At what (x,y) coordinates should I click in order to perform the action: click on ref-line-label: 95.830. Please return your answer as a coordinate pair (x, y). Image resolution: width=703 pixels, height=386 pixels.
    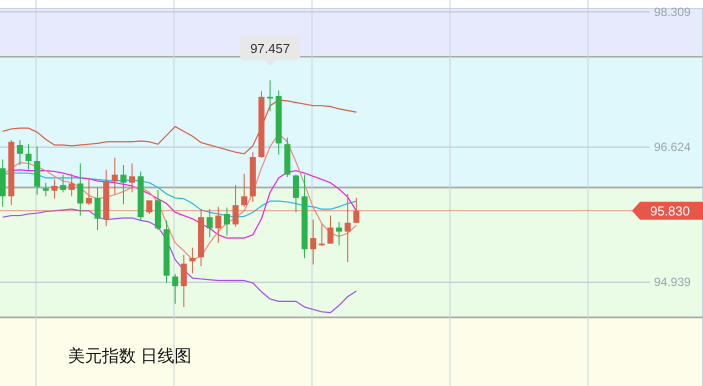
    Looking at the image, I should click on (670, 210).